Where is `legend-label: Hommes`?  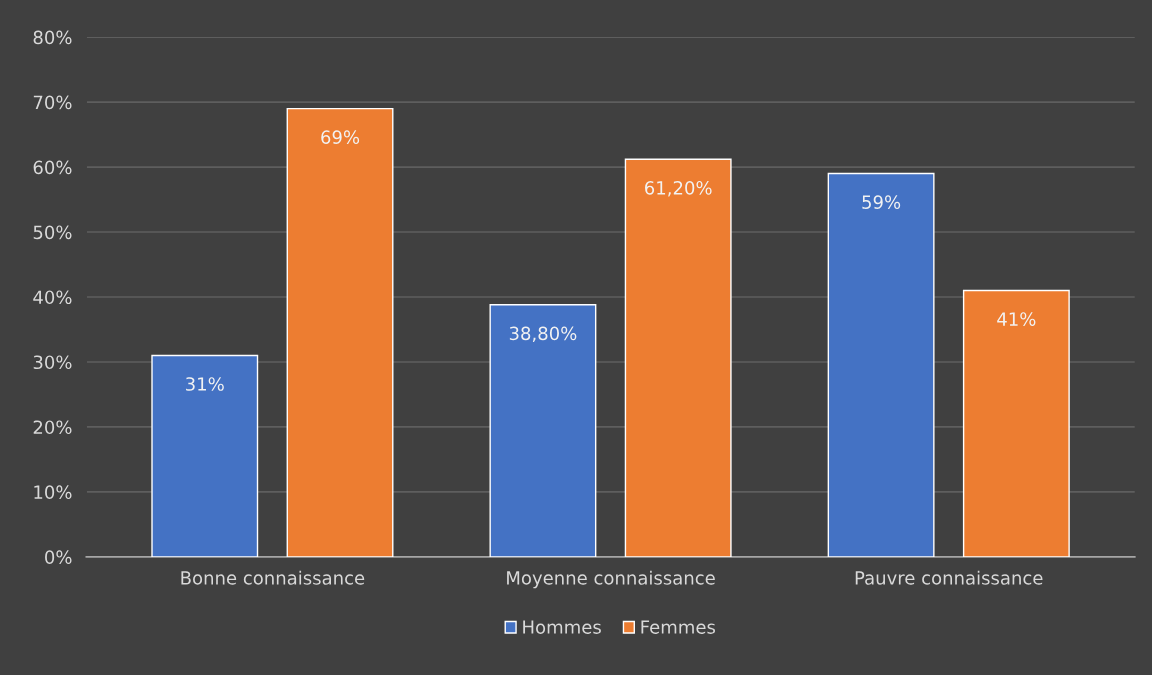
legend-label: Hommes is located at coordinates (562, 627).